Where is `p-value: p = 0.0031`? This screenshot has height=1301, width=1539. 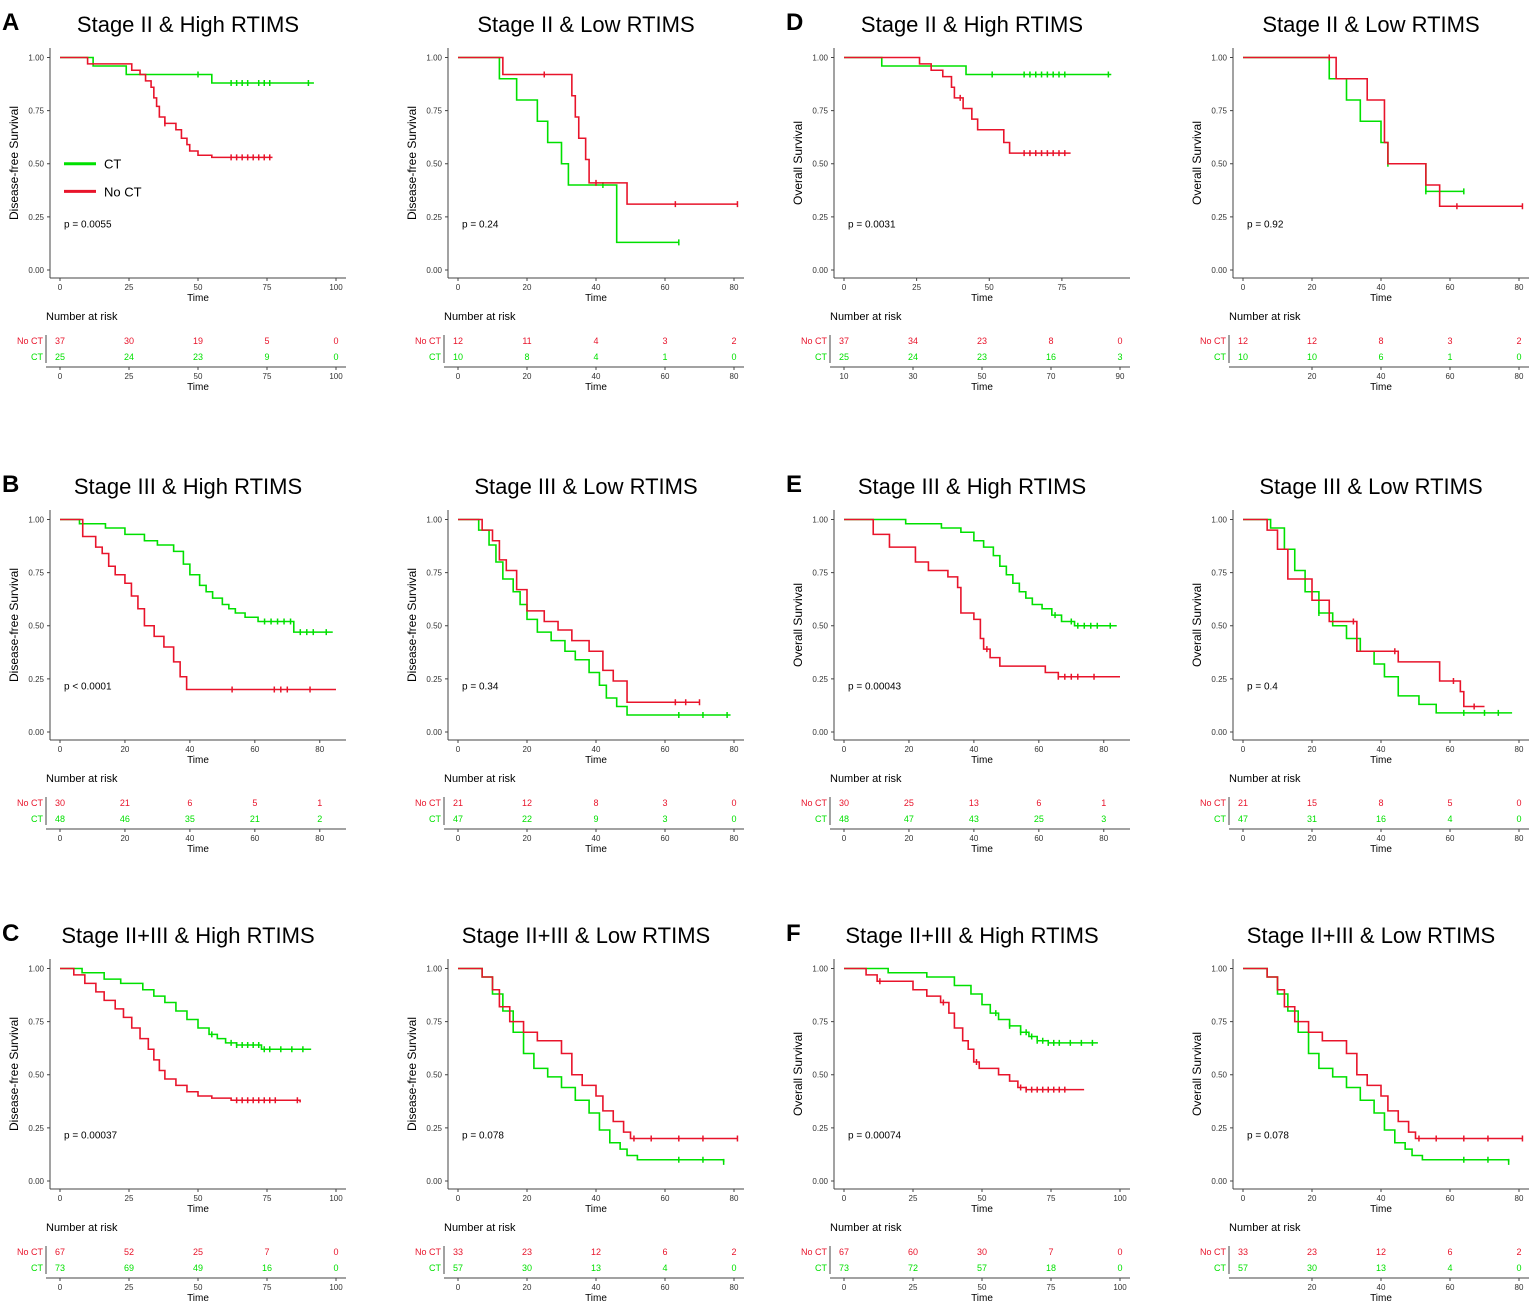
p-value: p = 0.0031 is located at coordinates (872, 224).